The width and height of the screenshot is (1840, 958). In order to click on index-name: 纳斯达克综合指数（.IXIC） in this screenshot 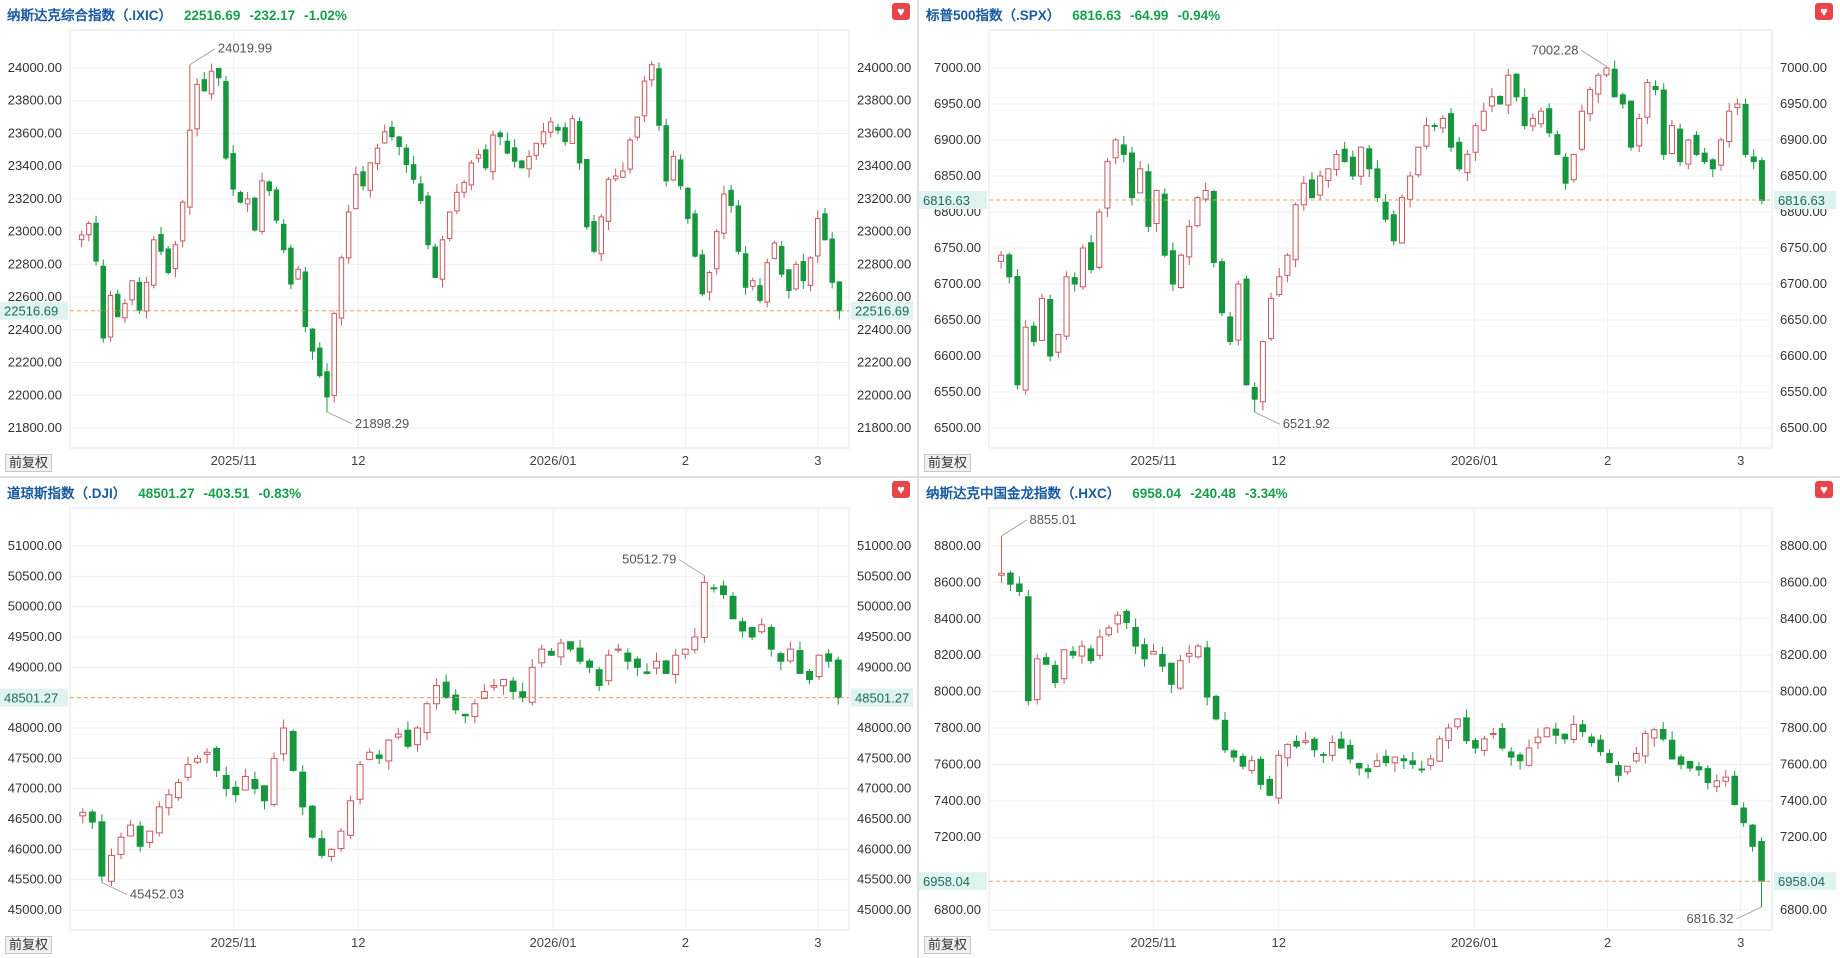, I will do `click(90, 15)`.